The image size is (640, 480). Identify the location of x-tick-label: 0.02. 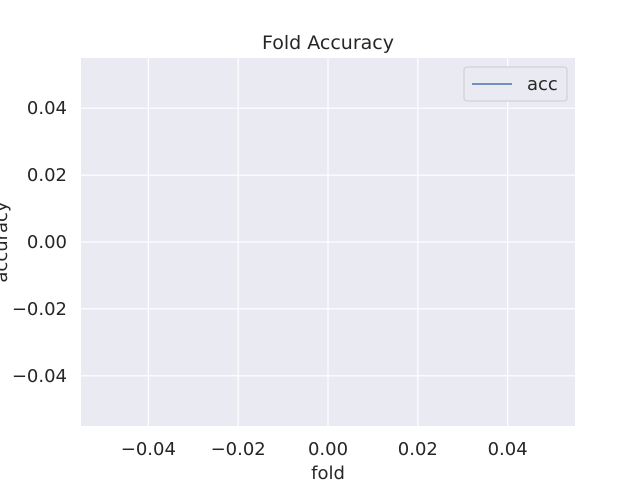
(418, 449).